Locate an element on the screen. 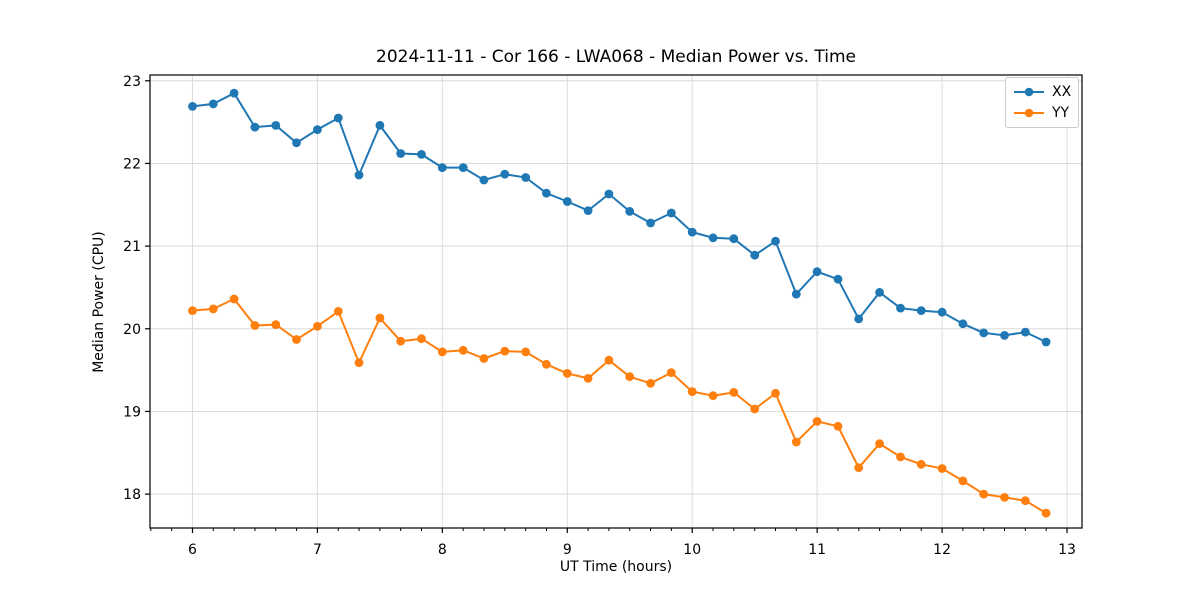 The height and width of the screenshot is (600, 1200). y-tick-label: 22 is located at coordinates (132, 164).